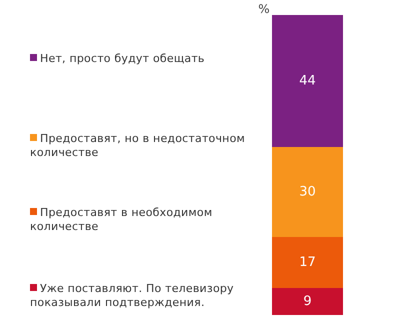 This screenshot has width=393, height=321. Describe the element at coordinates (122, 220) in the screenshot. I see `legend-label: Предоставят в необходимом количестве` at that location.